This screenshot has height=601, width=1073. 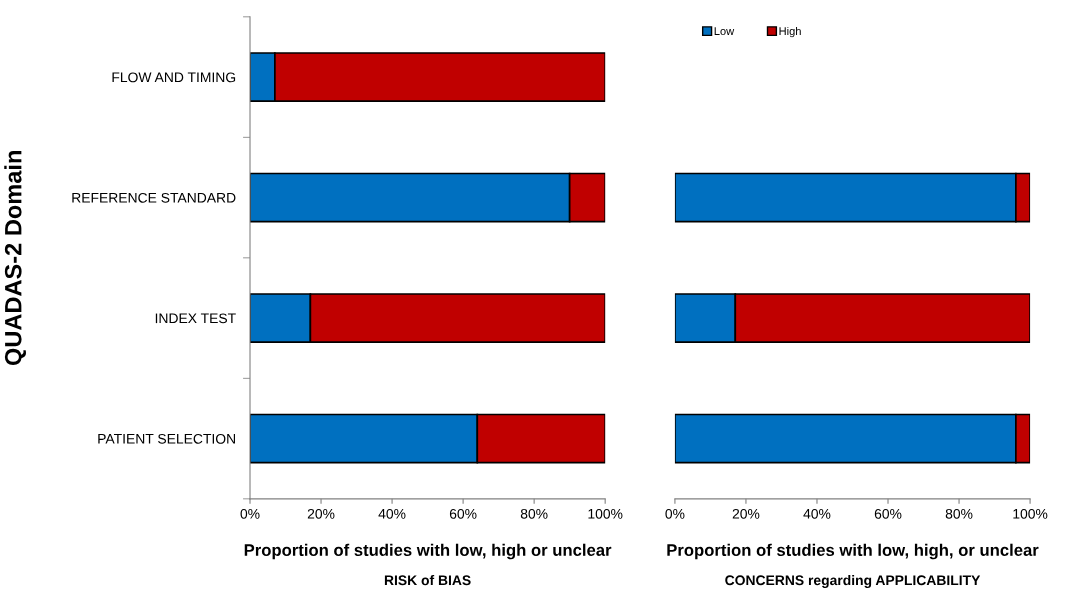 What do you see at coordinates (428, 551) in the screenshot?
I see `x-axis-title: Proportion of studies with low, high or unclear` at bounding box center [428, 551].